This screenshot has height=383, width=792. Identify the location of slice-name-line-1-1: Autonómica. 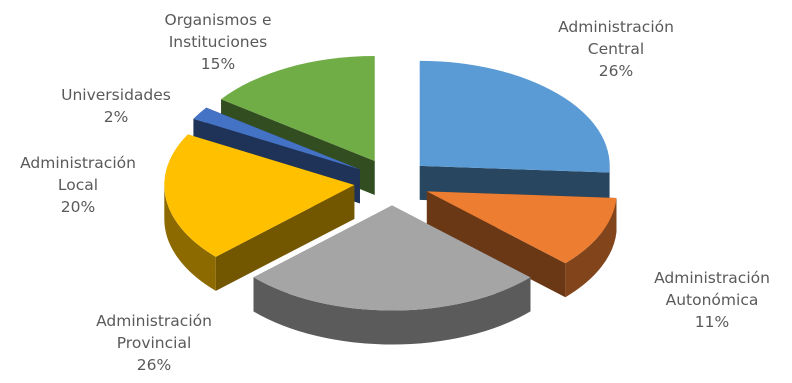
(712, 300).